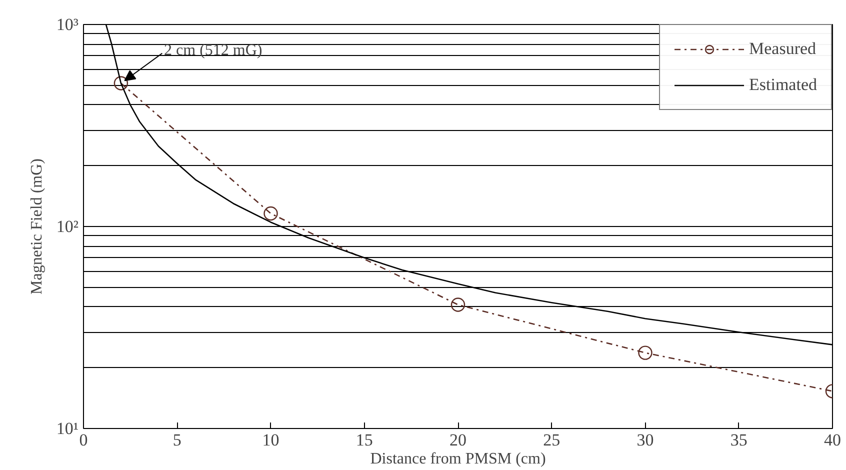  I want to click on y-tick-label: 10³, so click(67, 24).